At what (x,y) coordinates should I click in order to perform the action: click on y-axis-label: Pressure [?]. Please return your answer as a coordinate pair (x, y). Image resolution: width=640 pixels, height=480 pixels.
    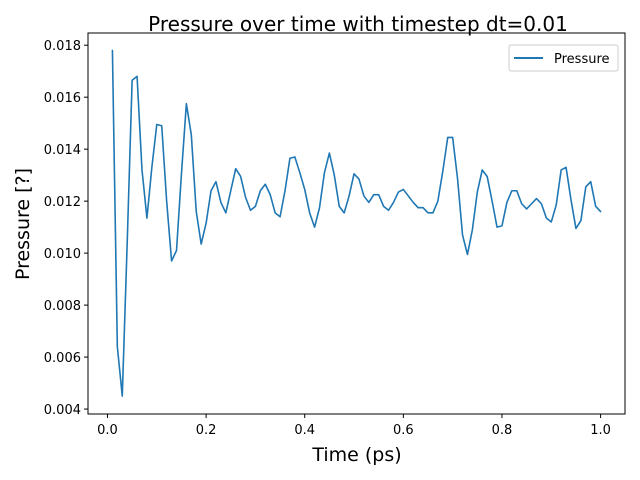
    Looking at the image, I should click on (23, 224).